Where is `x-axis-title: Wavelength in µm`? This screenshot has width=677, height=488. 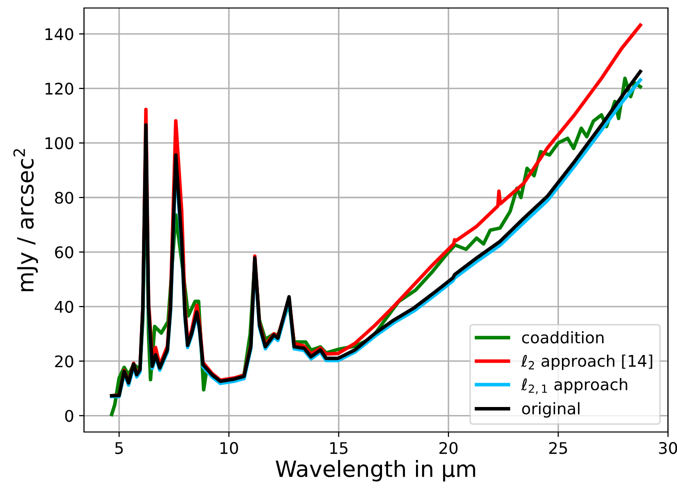 x-axis-title: Wavelength in µm is located at coordinates (376, 471).